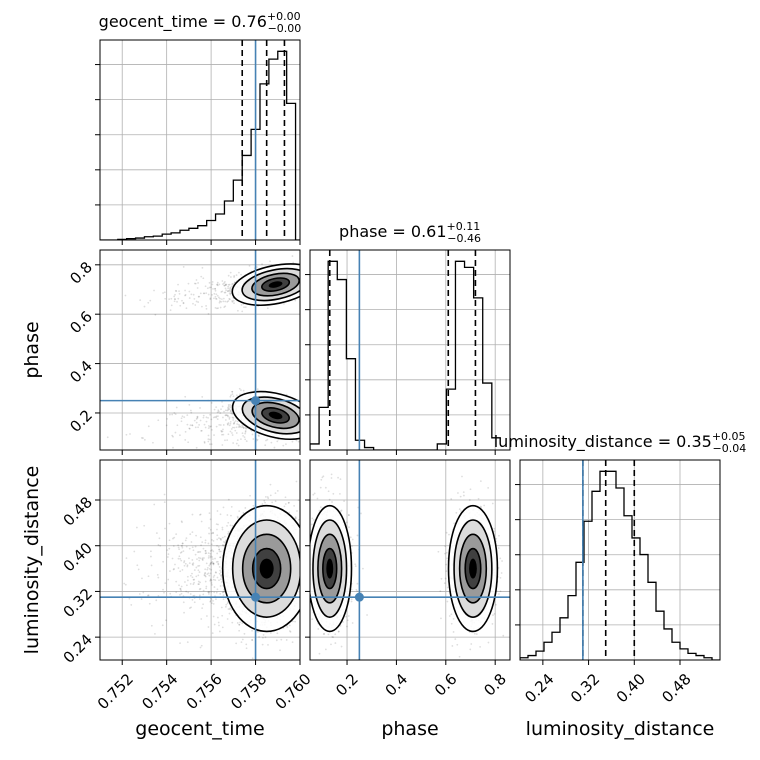 This screenshot has width=760, height=760. I want to click on histogram-step-phase, so click(405, 355).